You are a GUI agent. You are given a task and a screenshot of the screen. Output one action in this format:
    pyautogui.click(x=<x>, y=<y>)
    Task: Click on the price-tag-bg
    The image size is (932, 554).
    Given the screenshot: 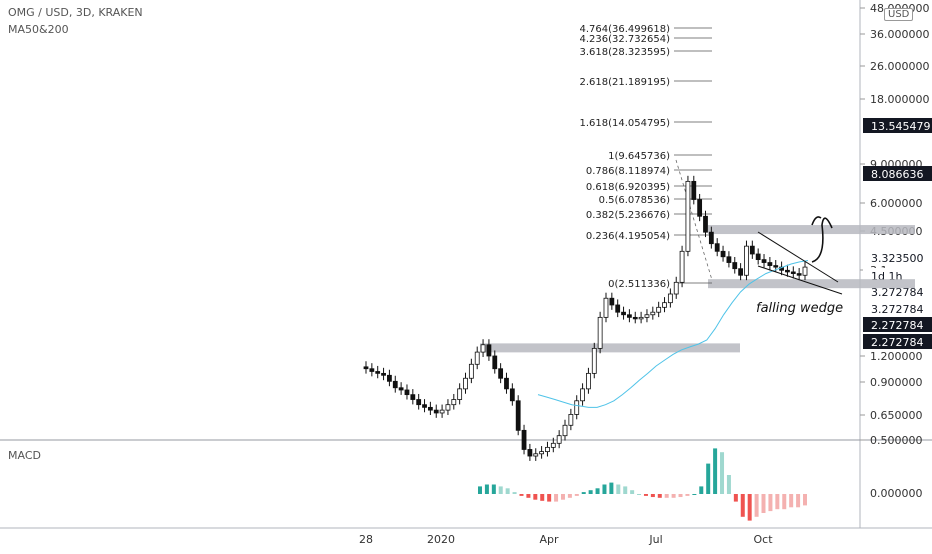 What is the action you would take?
    pyautogui.click(x=897, y=125)
    